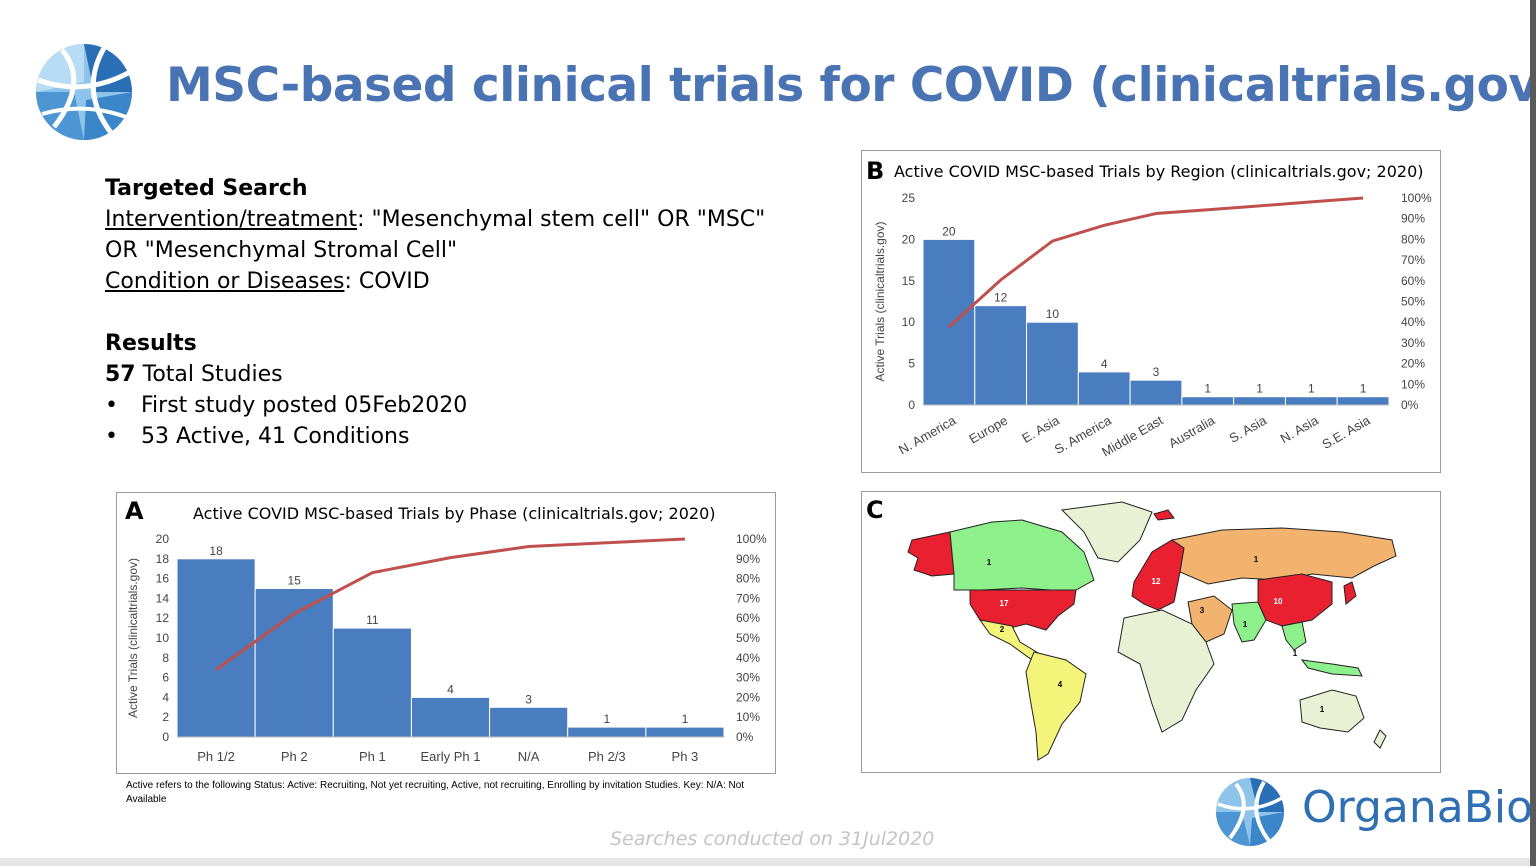  I want to click on search-heading: Targeted Search, so click(206, 188).